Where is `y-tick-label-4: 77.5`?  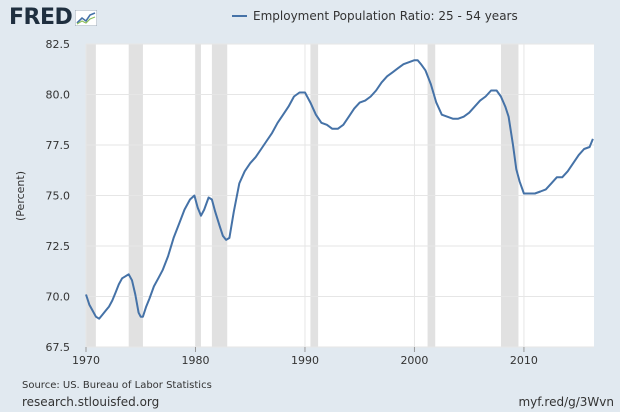
y-tick-label-4: 77.5 is located at coordinates (58, 145).